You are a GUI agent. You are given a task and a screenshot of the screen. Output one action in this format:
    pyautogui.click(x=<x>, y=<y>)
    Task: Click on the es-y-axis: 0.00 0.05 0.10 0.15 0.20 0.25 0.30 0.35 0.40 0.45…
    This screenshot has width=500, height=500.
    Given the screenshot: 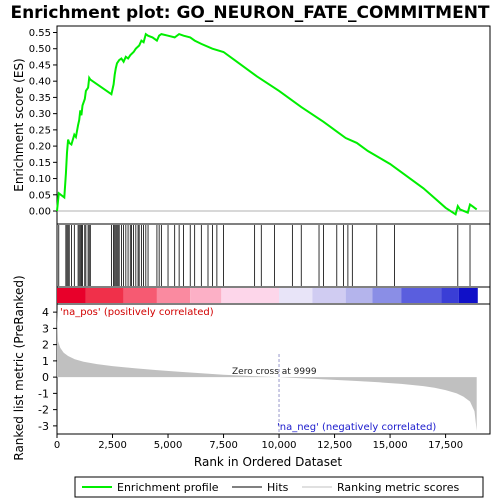 What is the action you would take?
    pyautogui.click(x=43, y=123)
    